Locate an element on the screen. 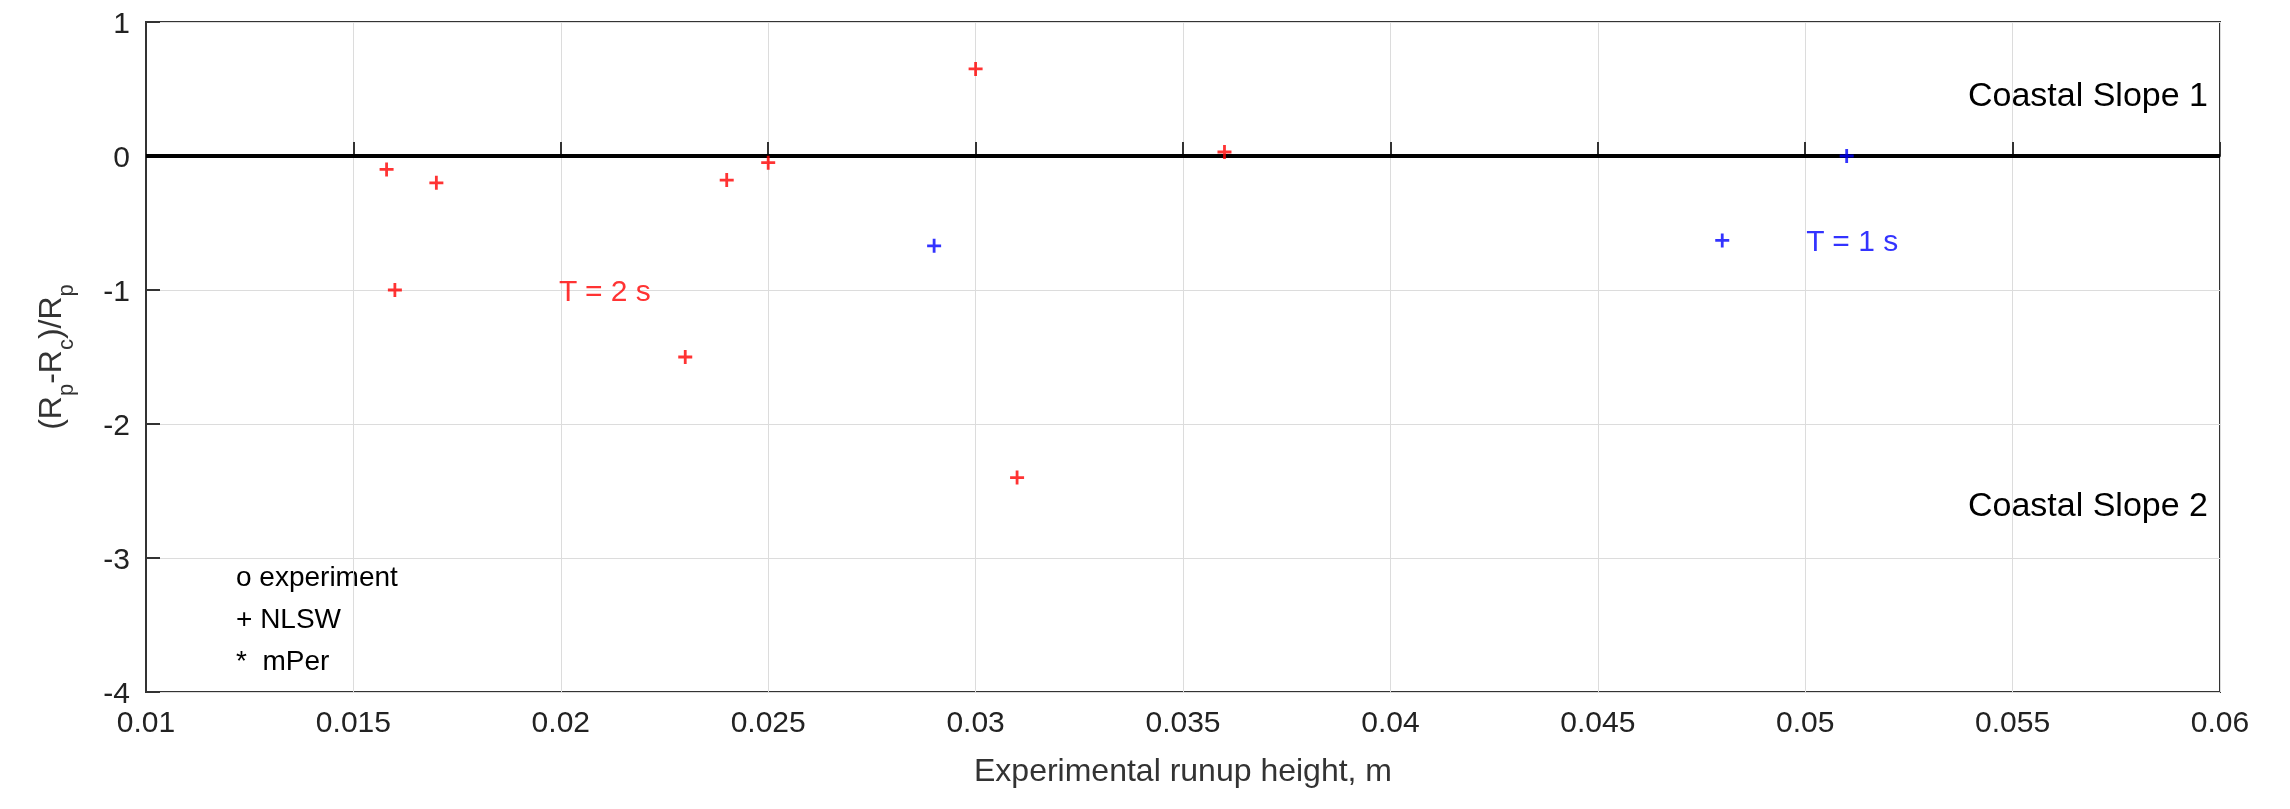 The height and width of the screenshot is (809, 2290). x-tick-label: 0.02 is located at coordinates (560, 721).